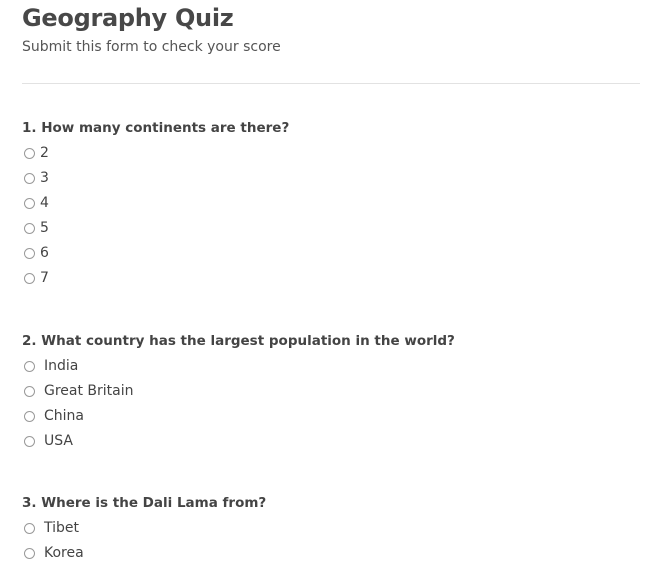 This screenshot has width=662, height=570. Describe the element at coordinates (128, 18) in the screenshot. I see `page-title: Geography Quiz` at that location.